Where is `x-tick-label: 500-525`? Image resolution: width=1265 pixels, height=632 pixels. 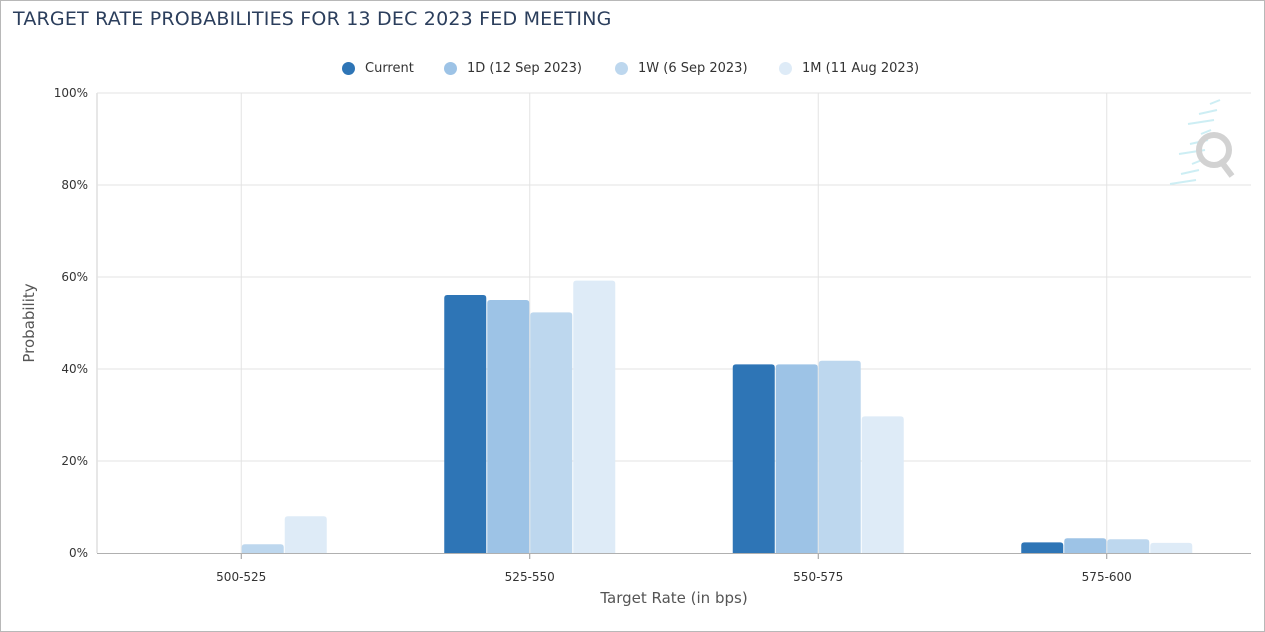
x-tick-label: 500-525 is located at coordinates (241, 577).